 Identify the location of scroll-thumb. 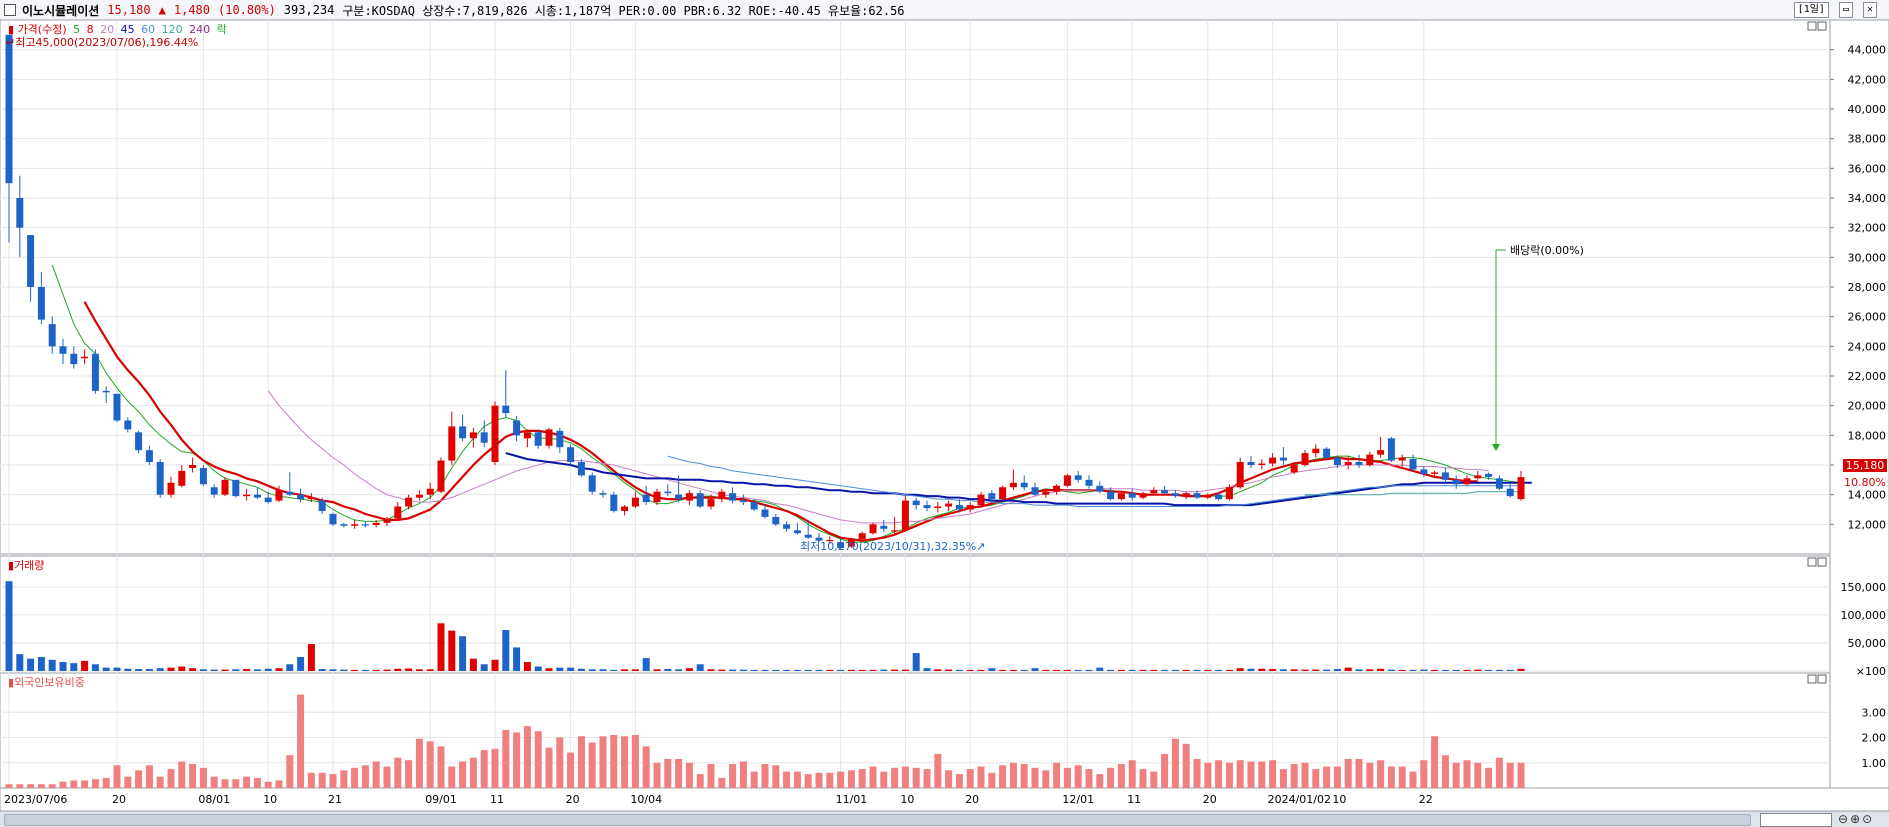
(1796, 820).